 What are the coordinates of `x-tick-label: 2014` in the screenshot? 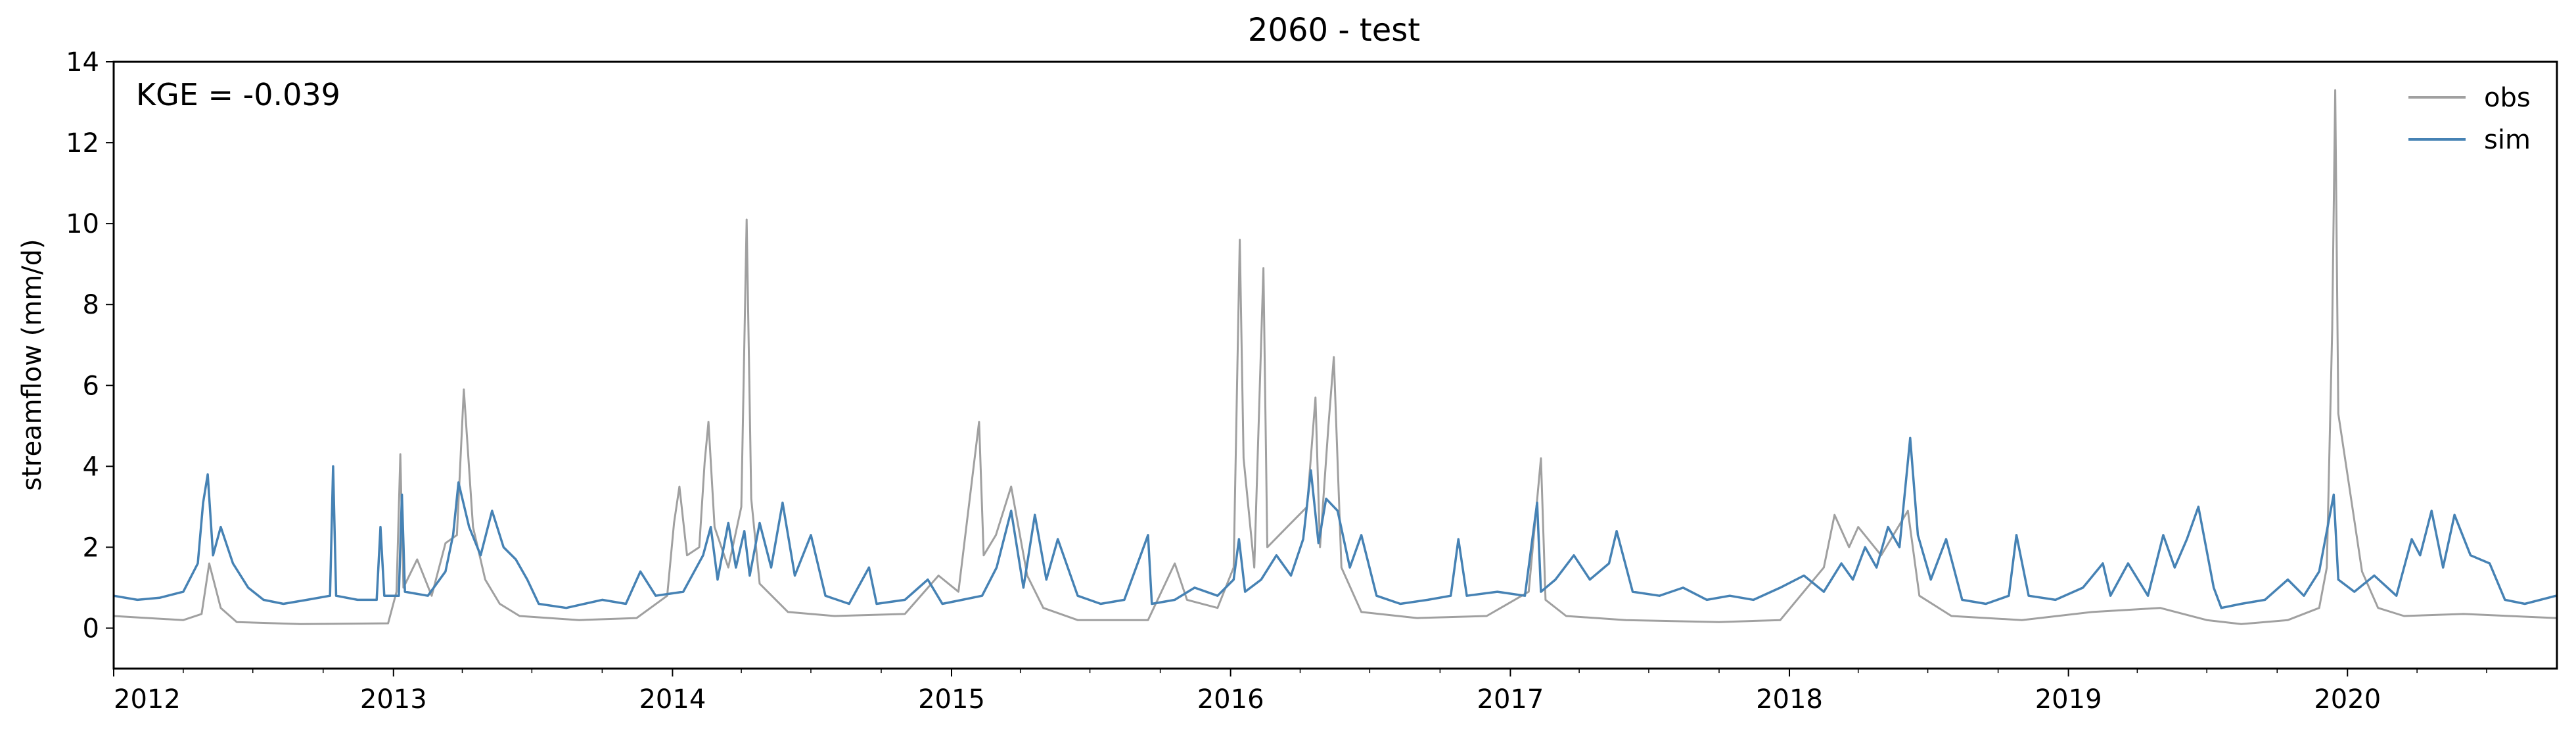 It's located at (672, 700).